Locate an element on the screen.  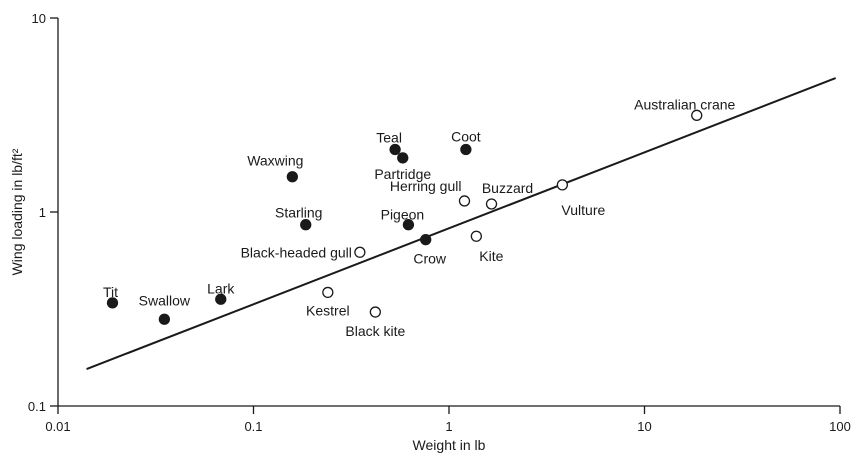
point-label: Herring gull is located at coordinates (426, 186).